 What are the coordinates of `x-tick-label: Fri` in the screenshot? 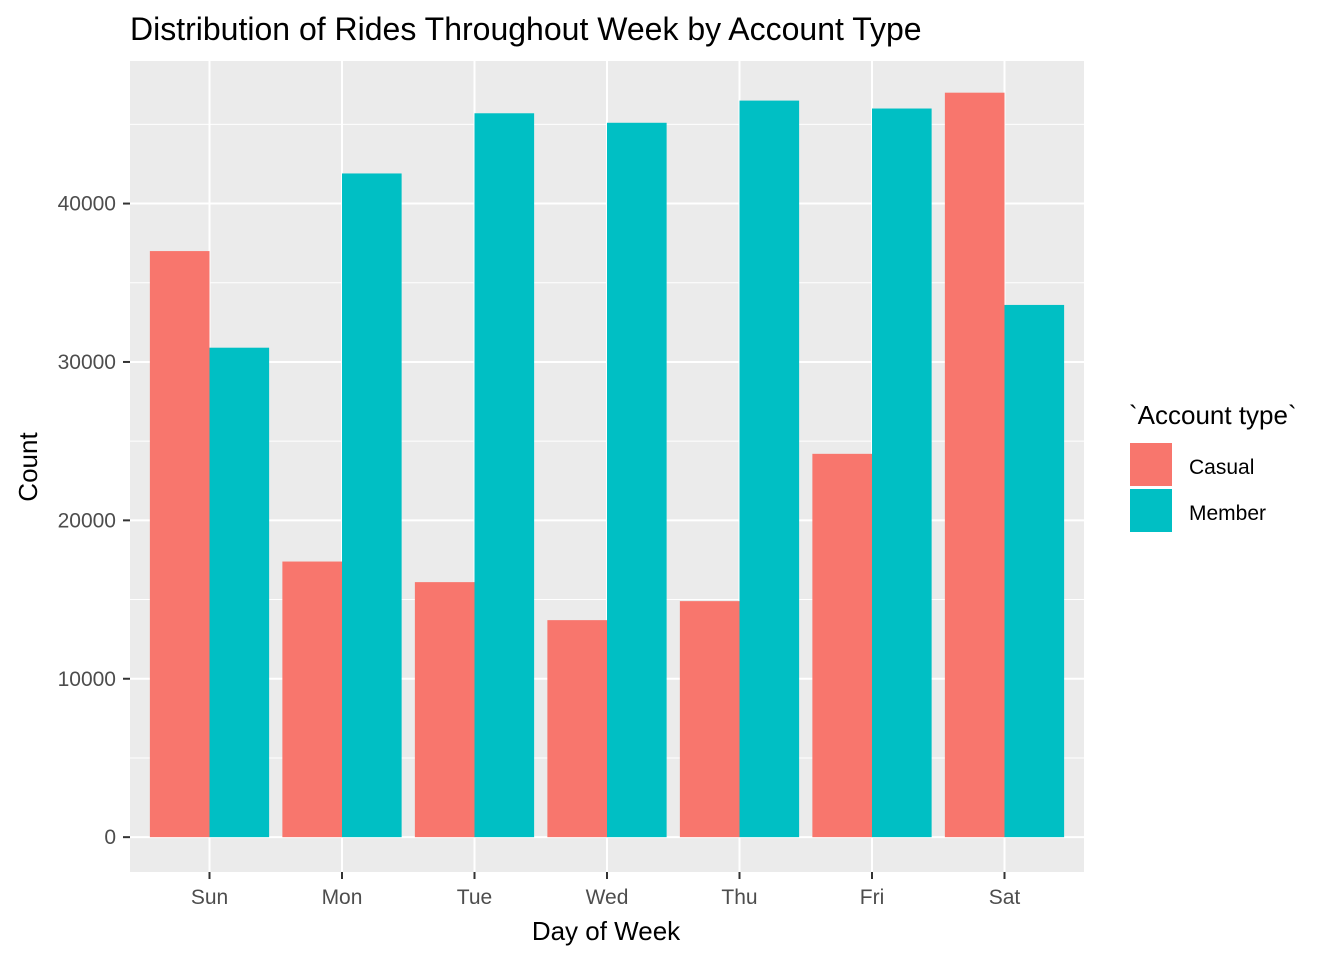 It's located at (872, 897).